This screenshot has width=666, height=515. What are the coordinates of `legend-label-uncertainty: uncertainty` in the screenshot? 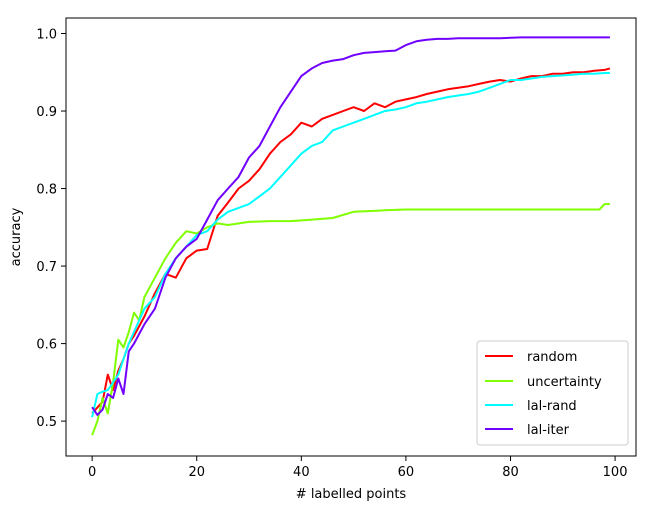 It's located at (564, 382).